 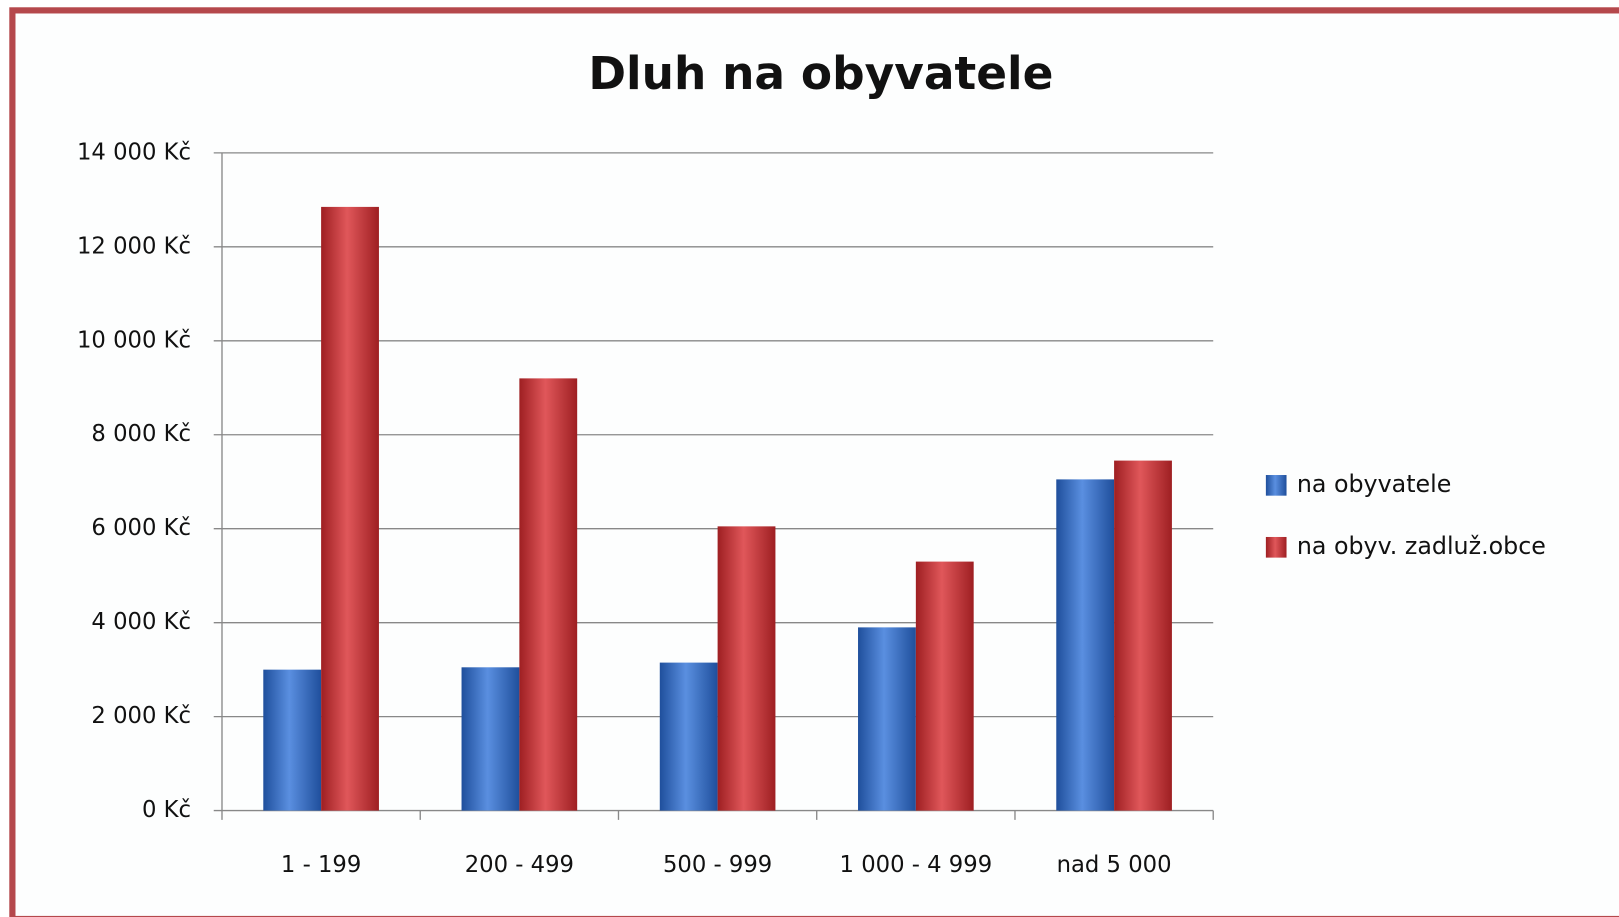 I want to click on y-tick-label: 0 Kč, so click(x=166, y=810).